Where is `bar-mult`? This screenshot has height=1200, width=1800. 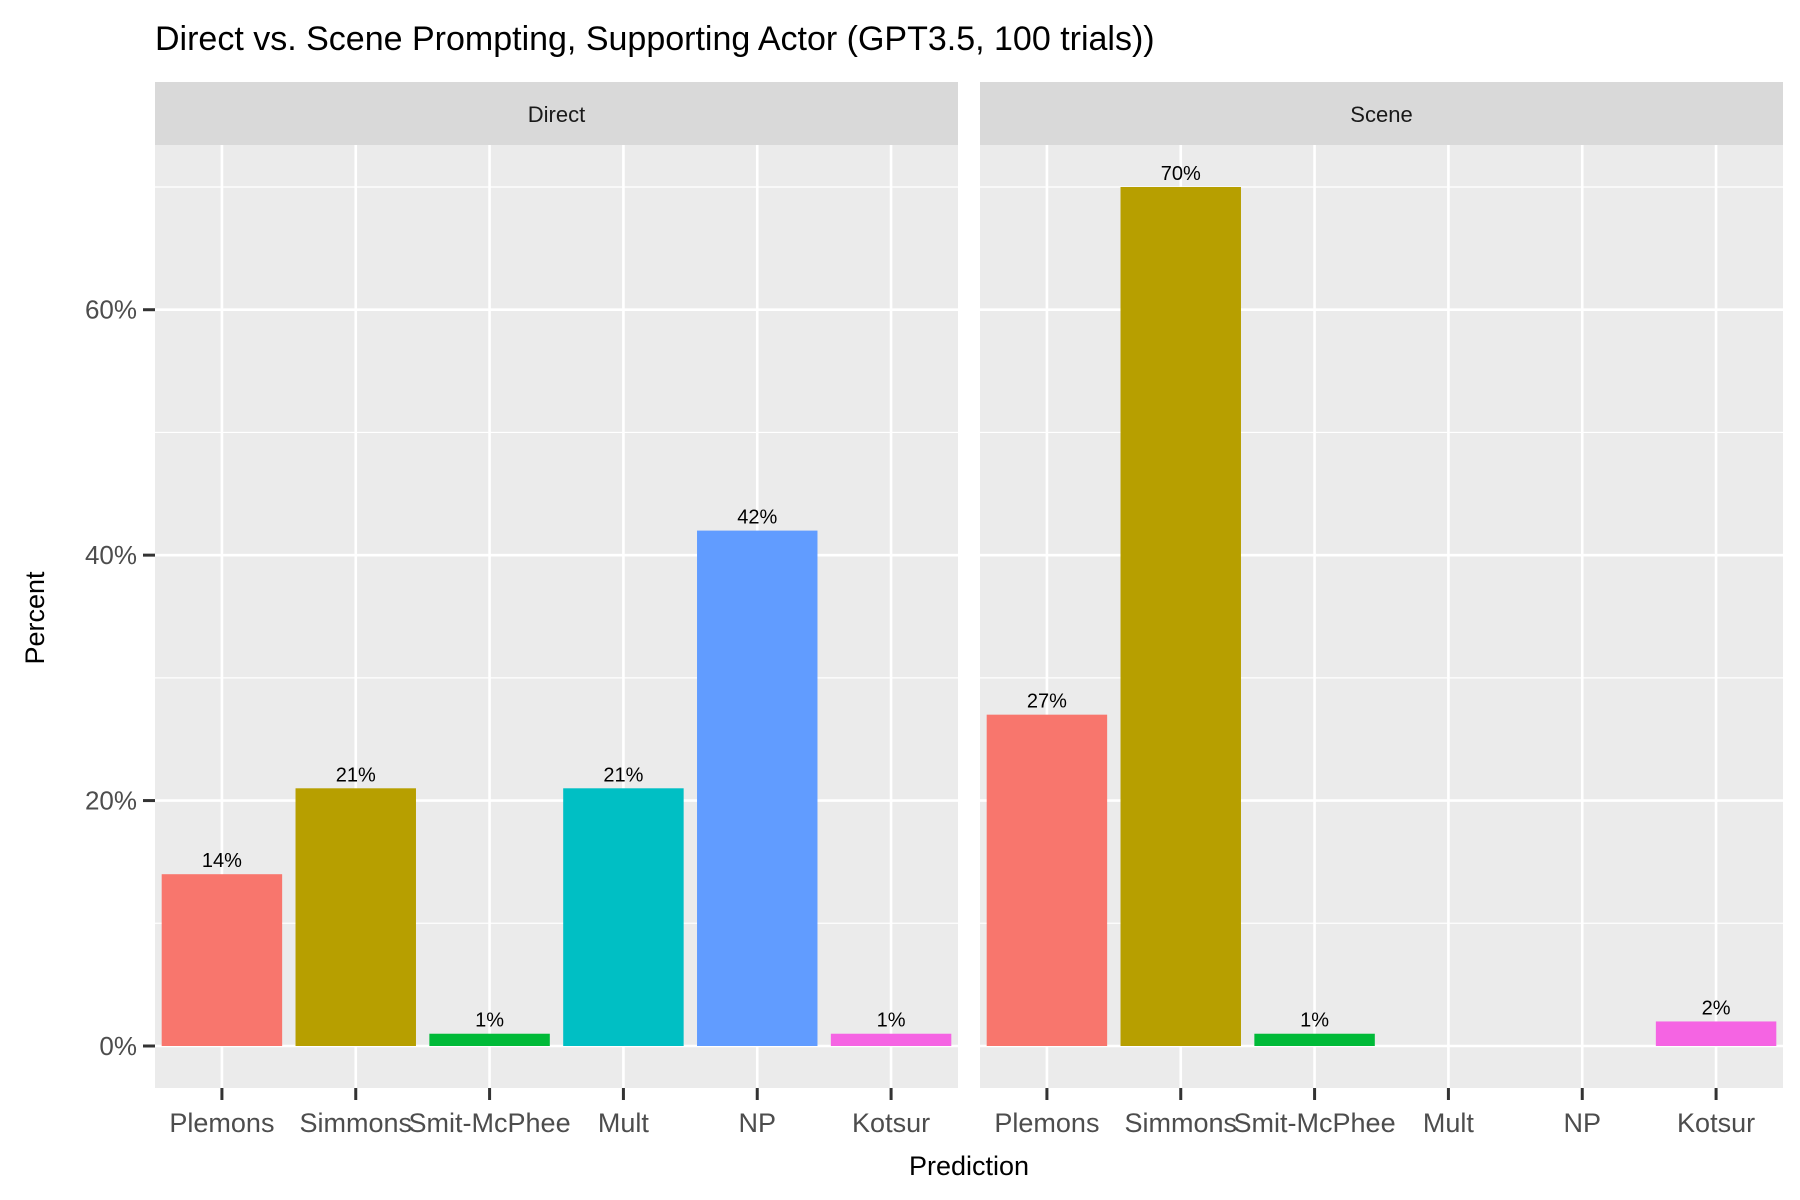 bar-mult is located at coordinates (623, 917).